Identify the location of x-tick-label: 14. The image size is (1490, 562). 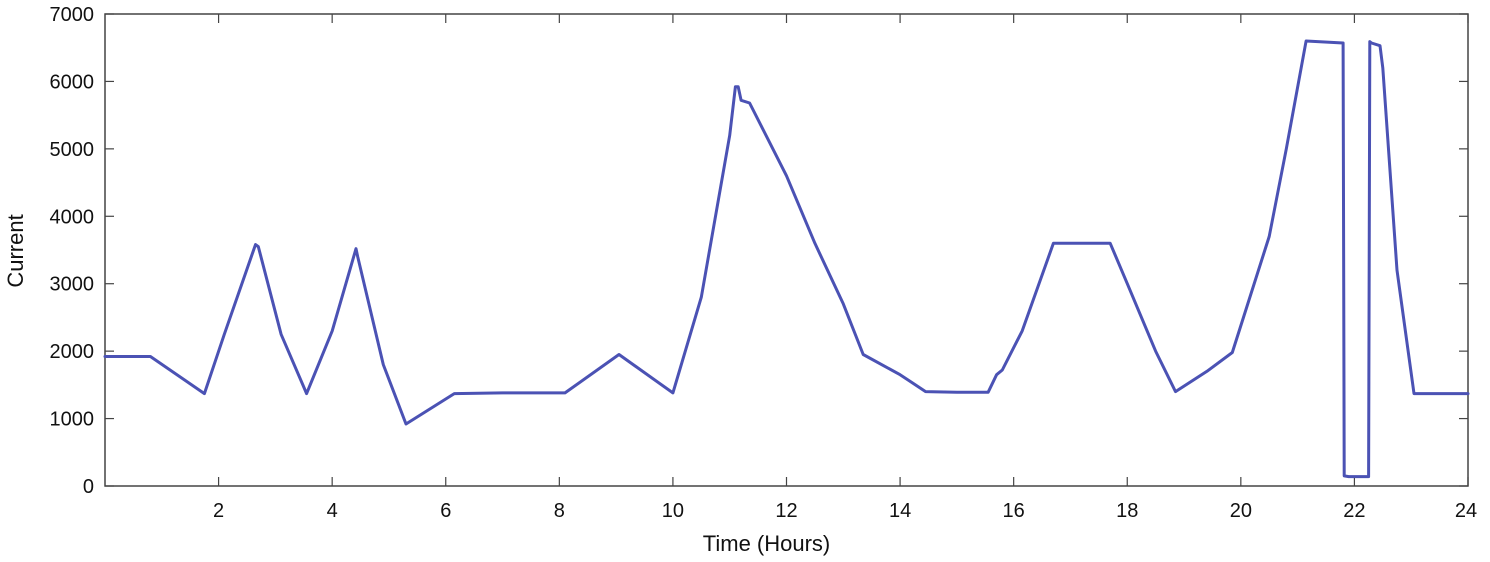
(900, 511).